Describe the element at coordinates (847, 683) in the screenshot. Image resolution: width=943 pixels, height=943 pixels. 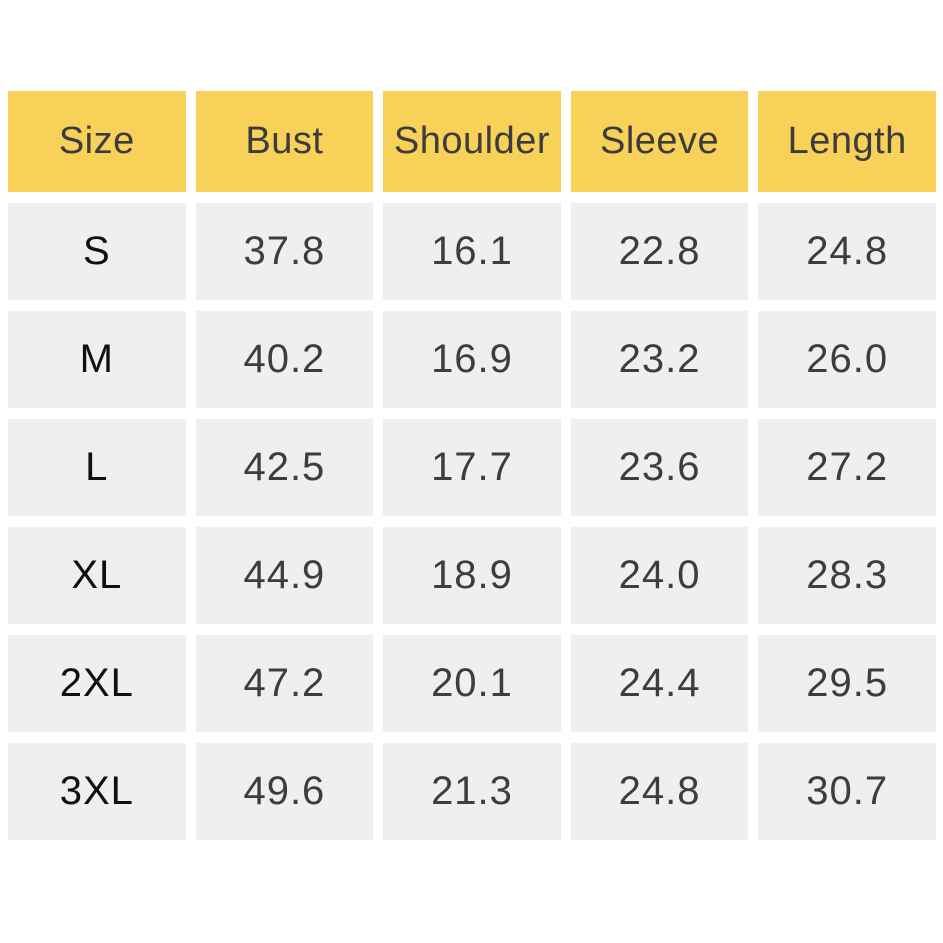
I see `length-value: 29.5` at that location.